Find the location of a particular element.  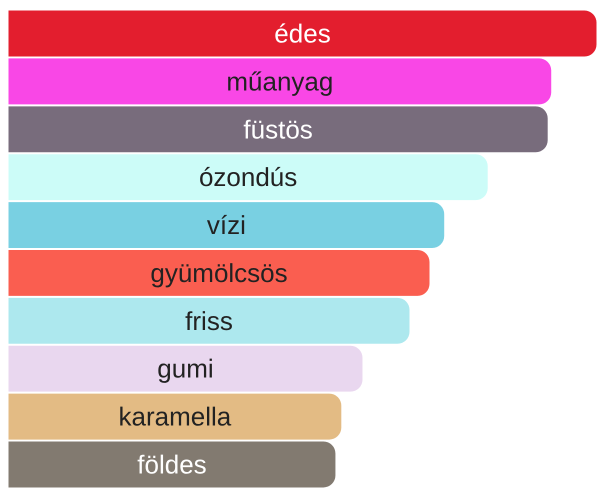

y-tick-label: műanyag is located at coordinates (280, 81).